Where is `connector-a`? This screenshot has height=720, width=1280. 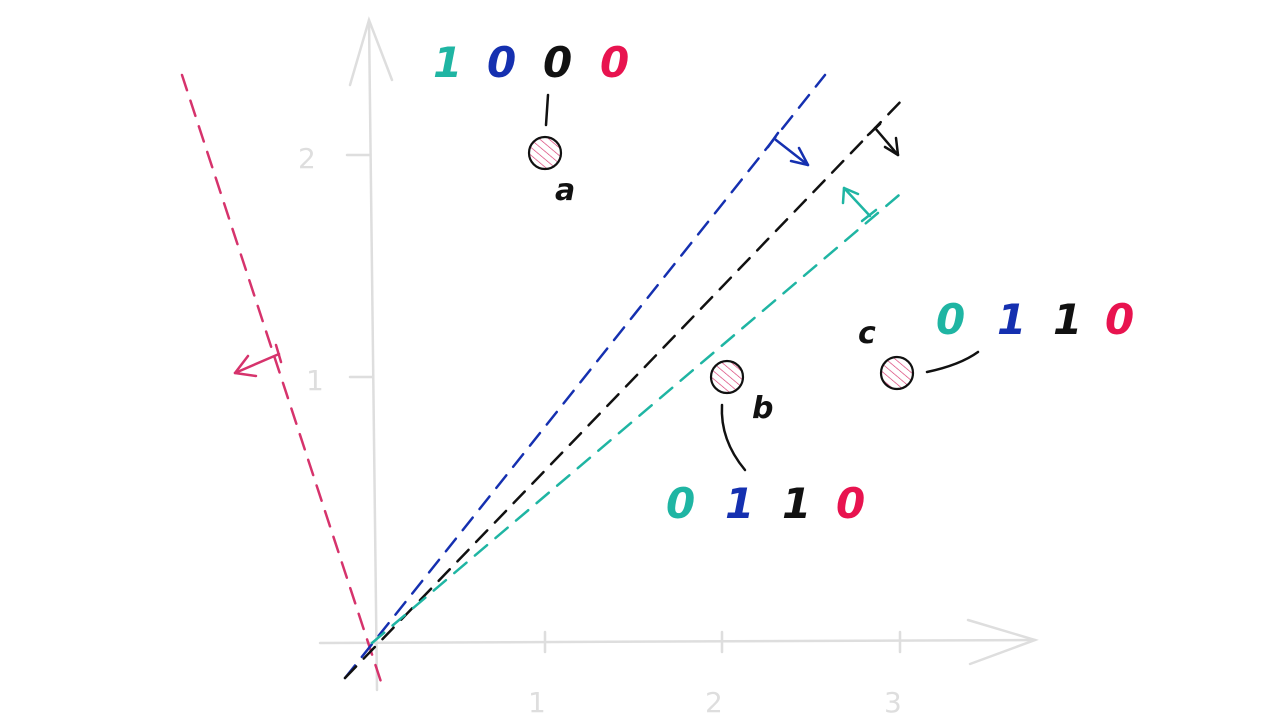 connector-a is located at coordinates (547, 110).